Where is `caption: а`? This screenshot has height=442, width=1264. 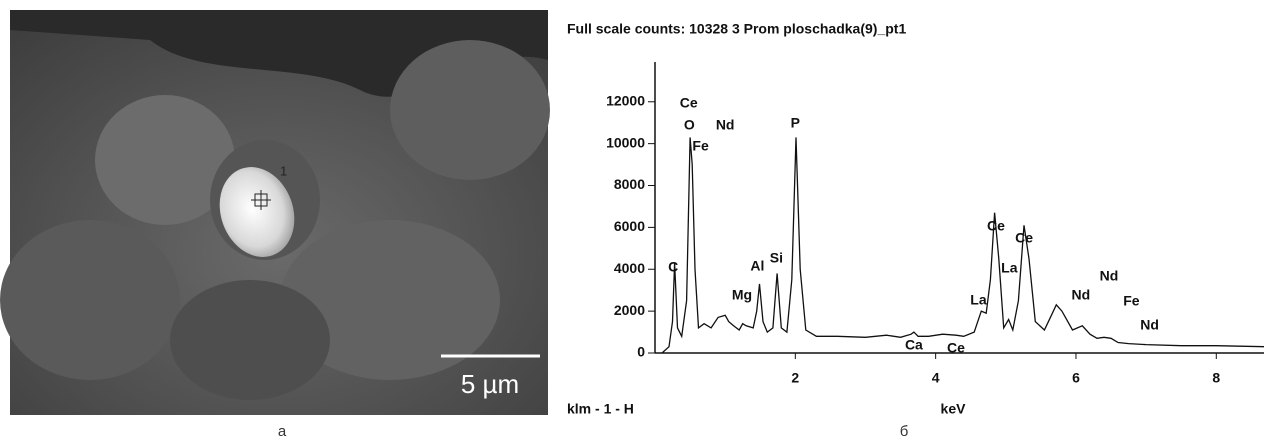
caption: а is located at coordinates (282, 431).